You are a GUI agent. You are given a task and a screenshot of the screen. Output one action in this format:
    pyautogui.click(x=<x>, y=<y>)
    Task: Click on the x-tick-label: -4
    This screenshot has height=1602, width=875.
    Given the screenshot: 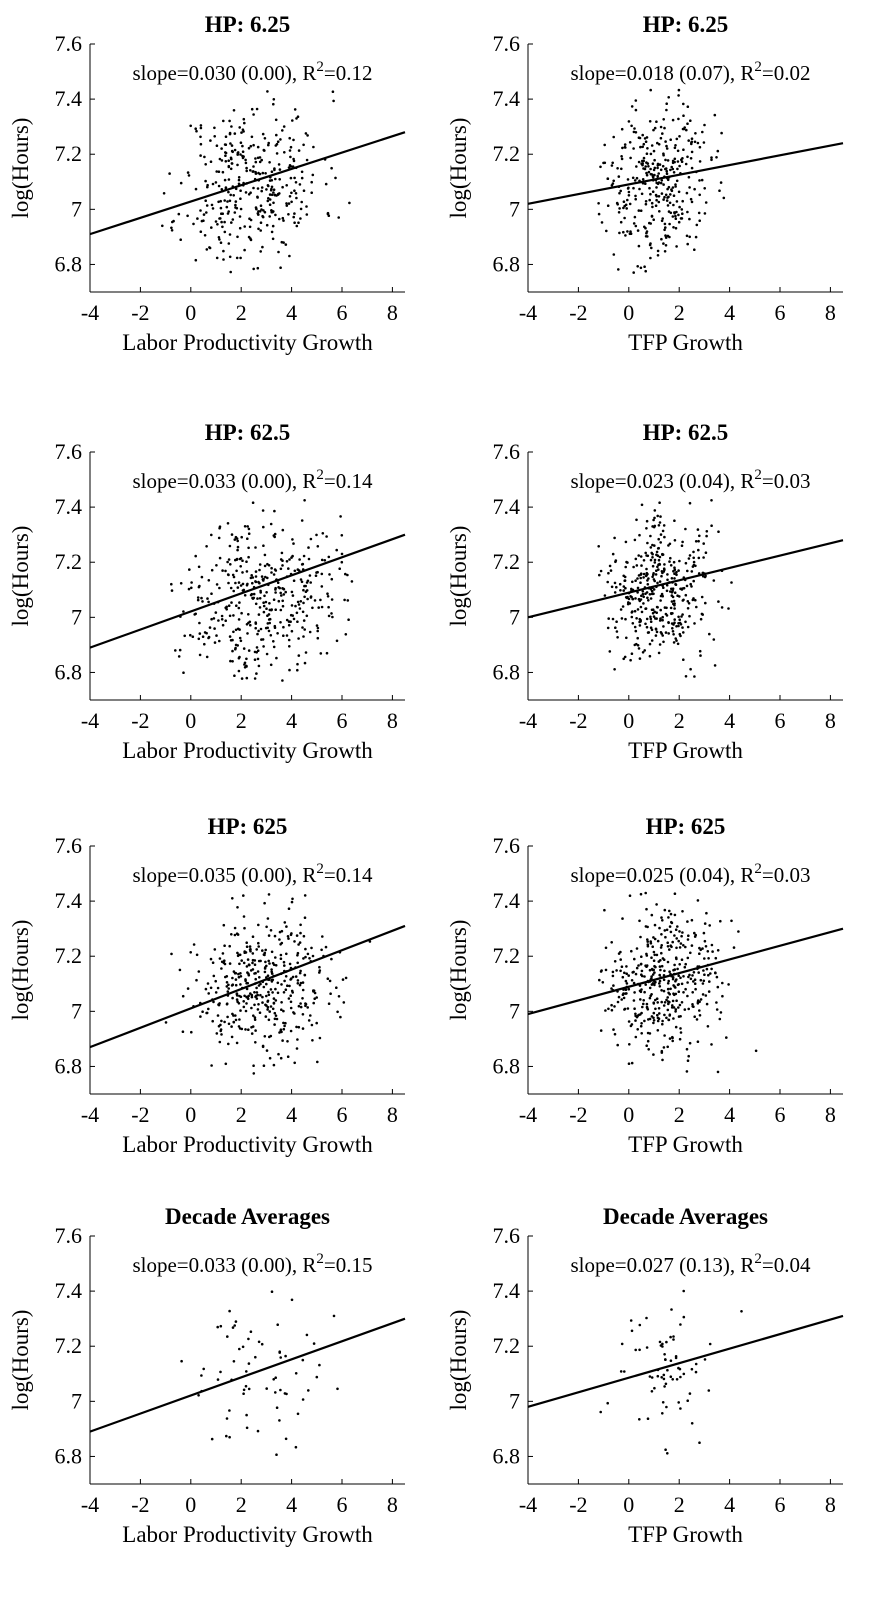 What is the action you would take?
    pyautogui.click(x=528, y=720)
    